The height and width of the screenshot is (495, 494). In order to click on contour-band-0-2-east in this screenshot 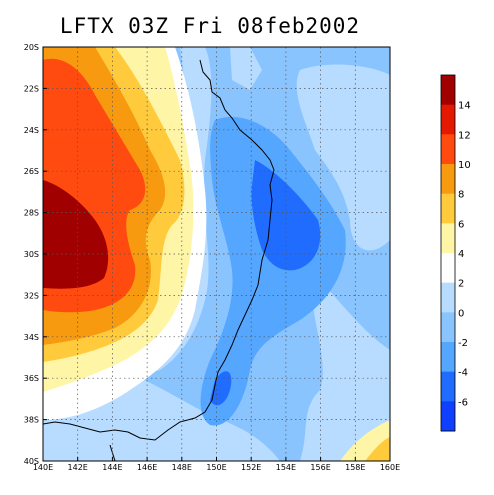, I will do `click(343, 157)`.